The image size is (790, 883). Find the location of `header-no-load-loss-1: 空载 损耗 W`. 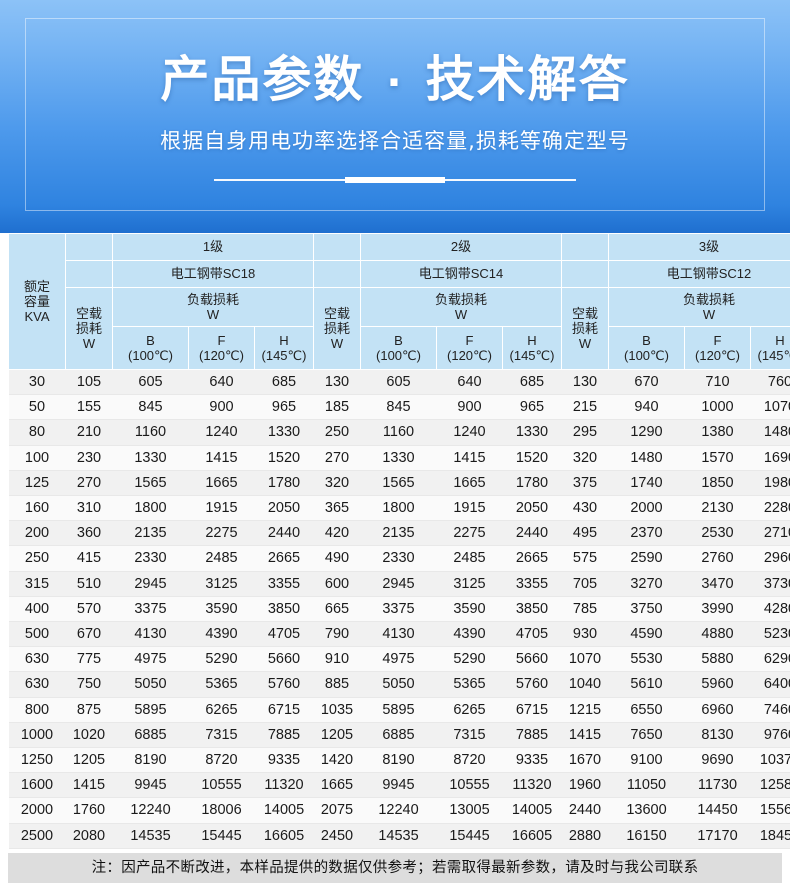

header-no-load-loss-1: 空载 损耗 W is located at coordinates (89, 329).